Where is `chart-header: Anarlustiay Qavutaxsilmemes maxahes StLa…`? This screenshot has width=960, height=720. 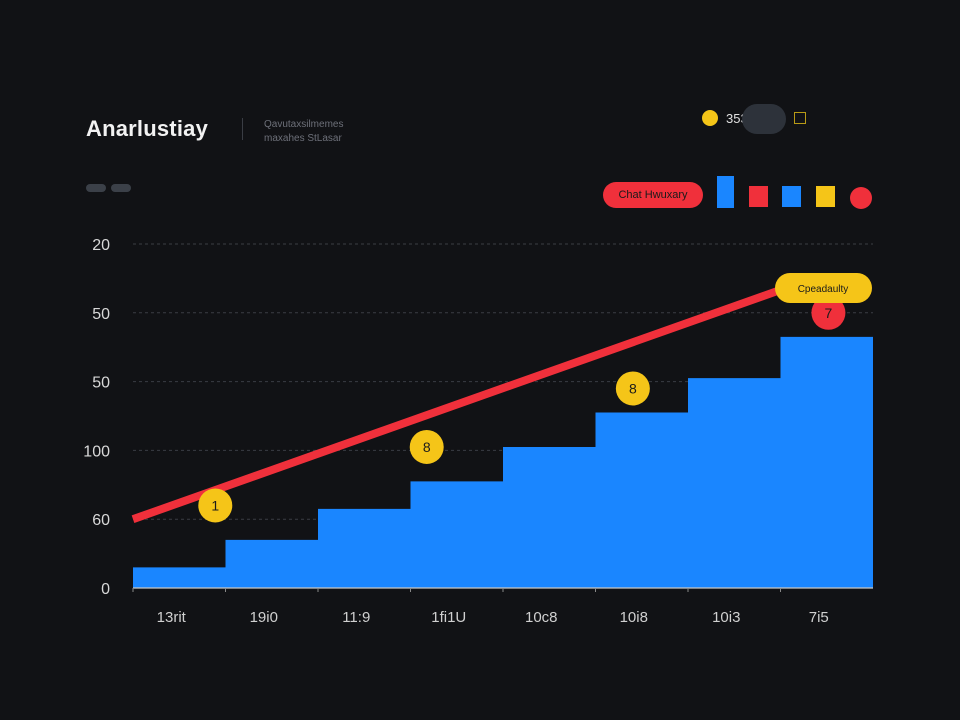 chart-header: Anarlustiay Qavutaxsilmemes maxahes StLa… is located at coordinates (486, 130).